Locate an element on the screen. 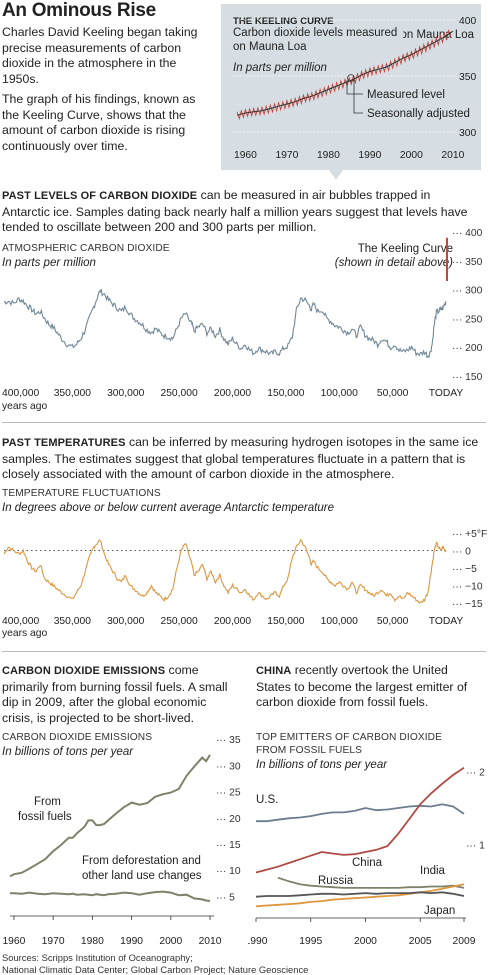 This screenshot has height=975, width=488. past_co2-xtick-label: 250,000 is located at coordinates (178, 393).